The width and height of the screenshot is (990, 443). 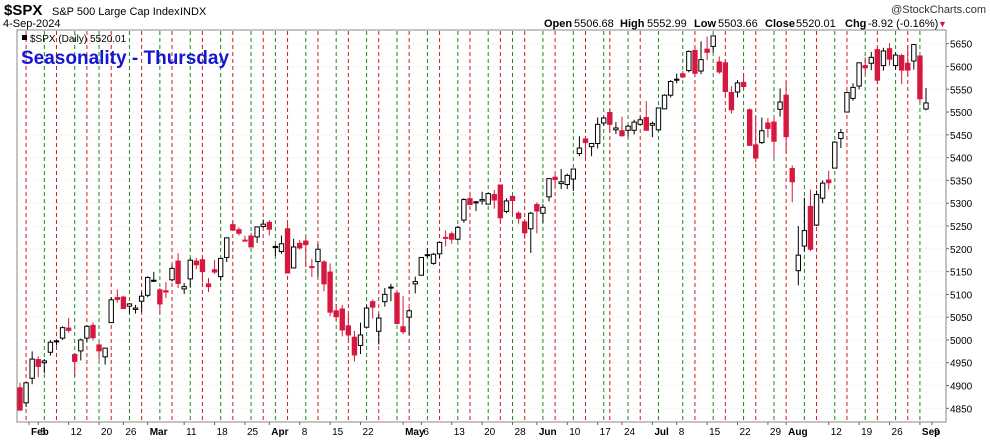 What do you see at coordinates (632, 24) in the screenshot?
I see `high-label: High` at bounding box center [632, 24].